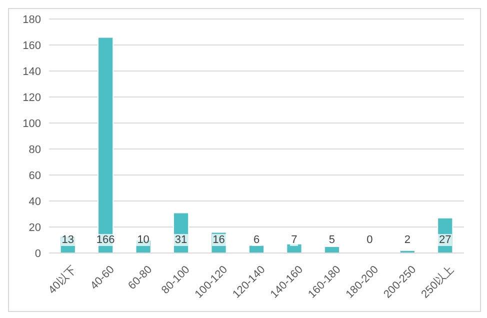 This screenshot has width=487, height=318. I want to click on data-label: 5, so click(332, 240).